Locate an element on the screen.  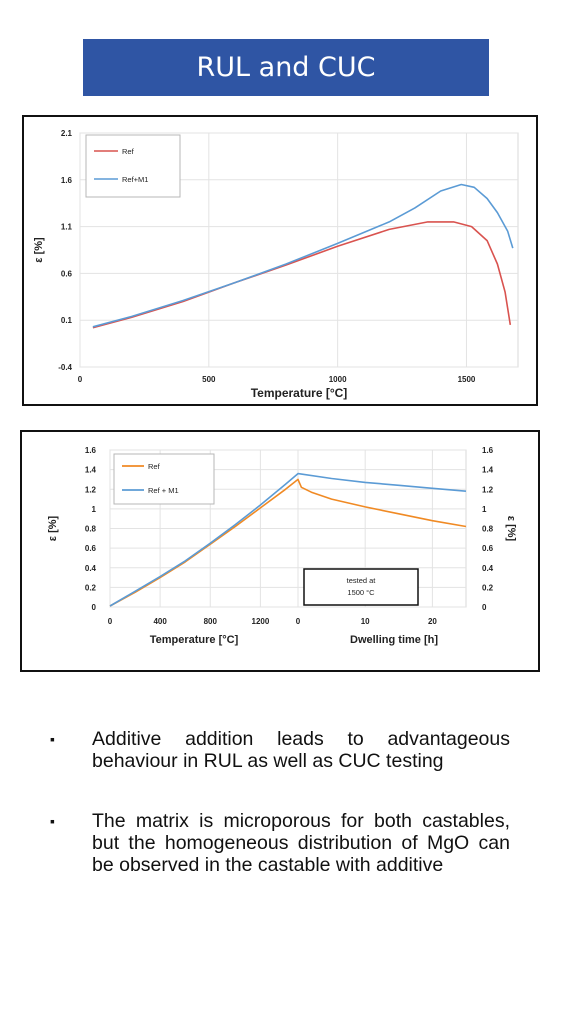
annotation-box is located at coordinates (361, 587).